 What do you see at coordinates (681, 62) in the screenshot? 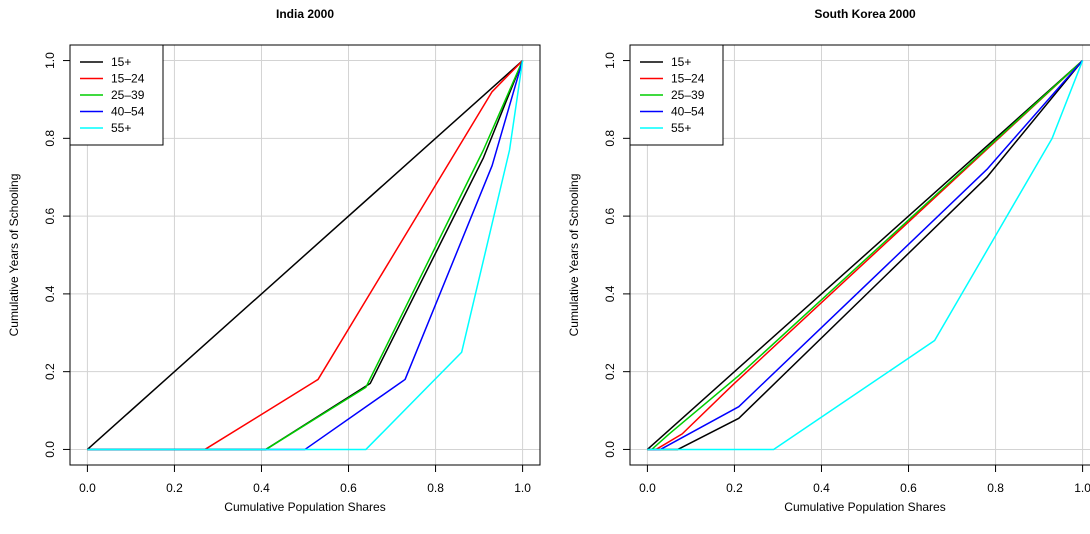
I see `korea-legend-label-0: 15+` at bounding box center [681, 62].